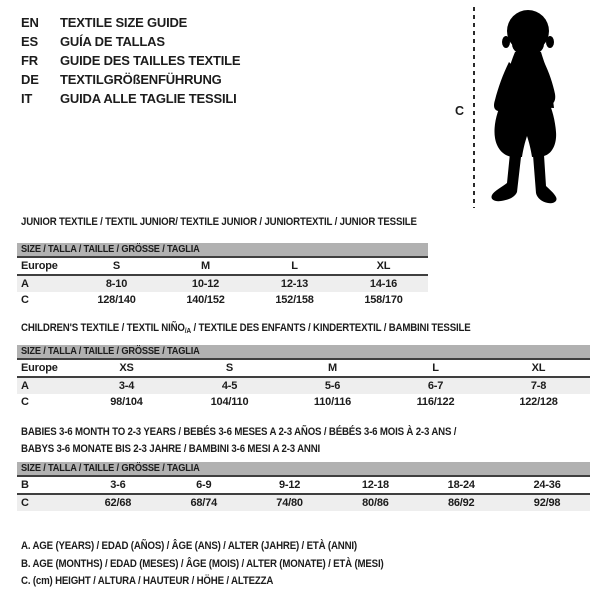 The height and width of the screenshot is (600, 600). I want to click on language-label: GUIDA ALLE TAGLIE TESSILI, so click(148, 98).